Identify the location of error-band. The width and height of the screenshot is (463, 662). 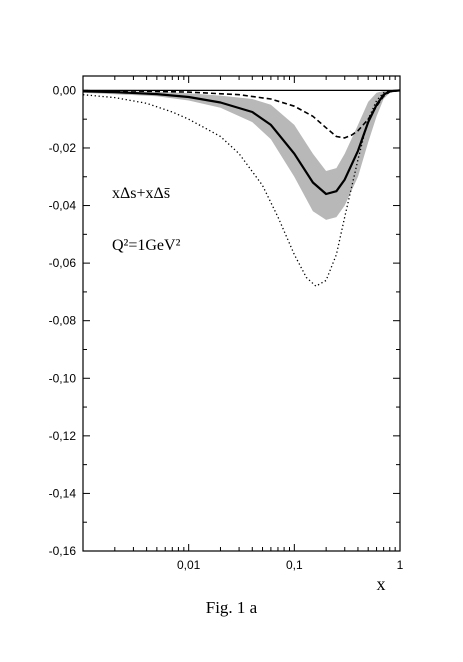
(241, 155).